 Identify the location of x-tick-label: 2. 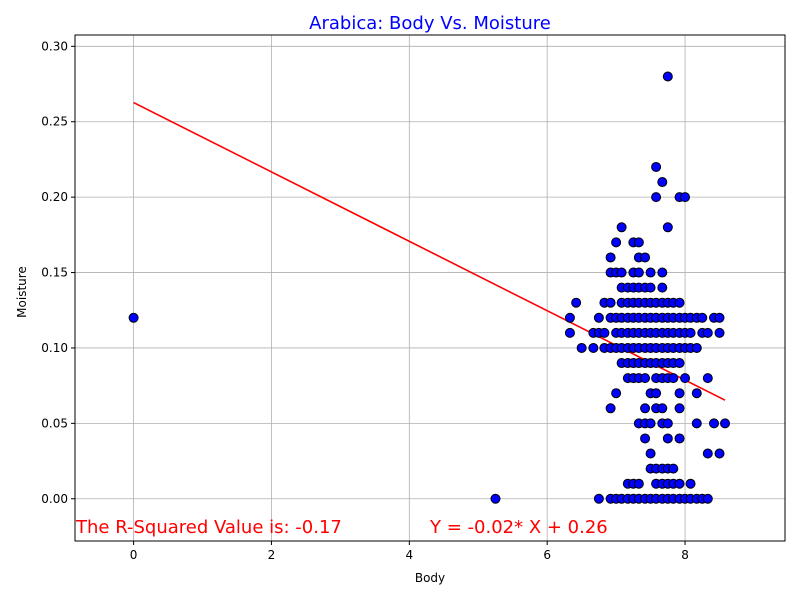
(272, 555).